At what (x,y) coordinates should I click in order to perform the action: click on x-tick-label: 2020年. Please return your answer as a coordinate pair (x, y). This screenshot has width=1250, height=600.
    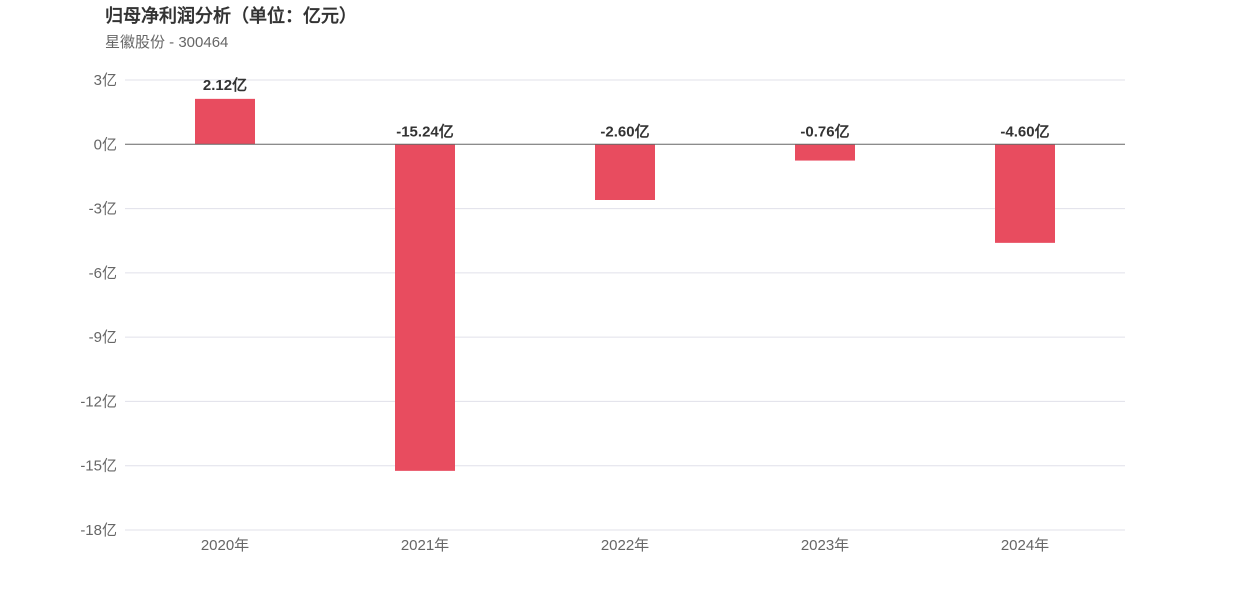
    Looking at the image, I should click on (225, 545).